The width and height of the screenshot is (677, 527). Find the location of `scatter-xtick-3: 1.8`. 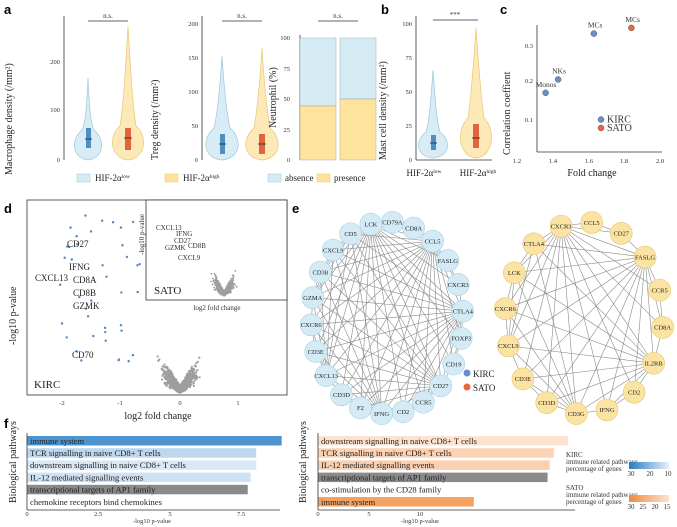

scatter-xtick-3: 1.8 is located at coordinates (624, 161).